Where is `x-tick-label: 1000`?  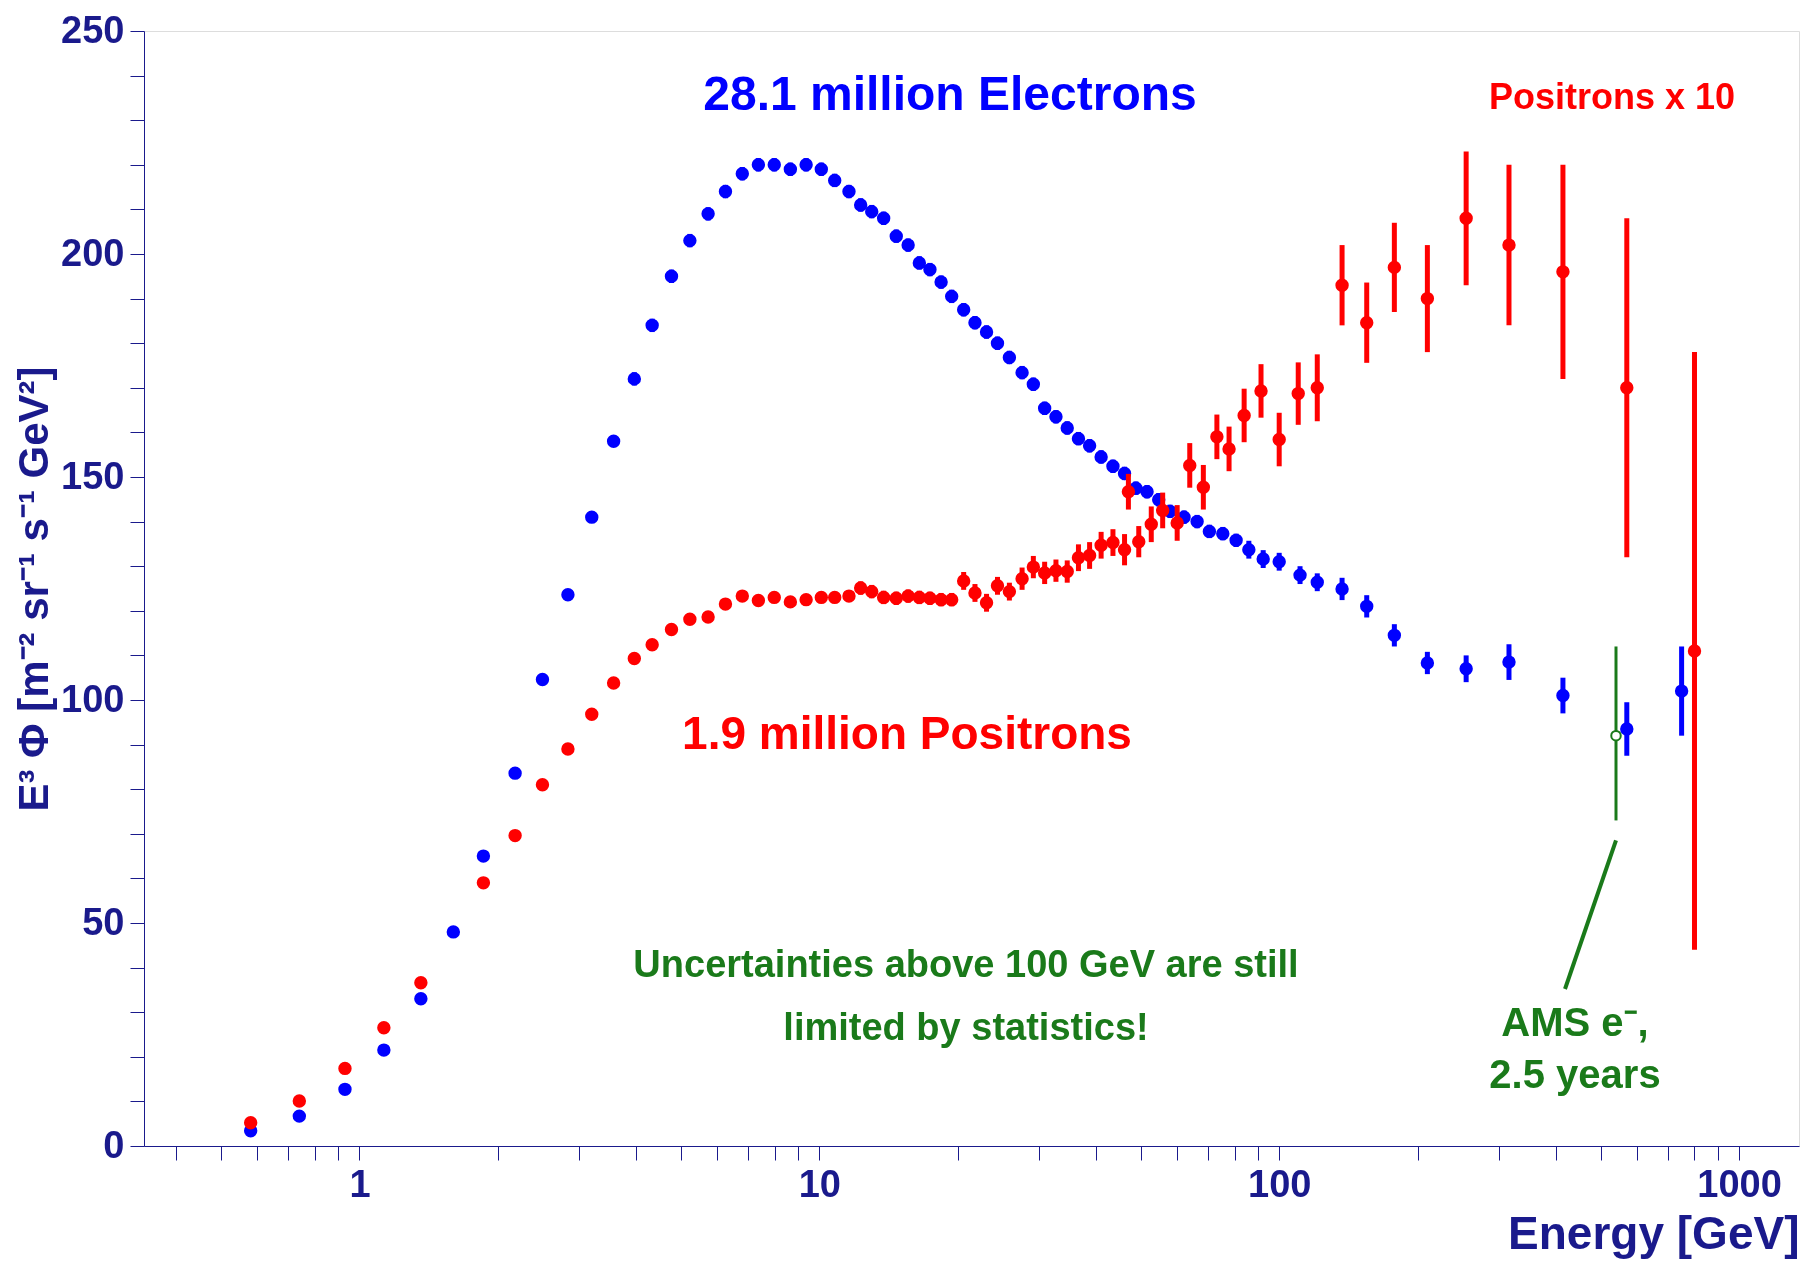
x-tick-label: 1000 is located at coordinates (1739, 1183).